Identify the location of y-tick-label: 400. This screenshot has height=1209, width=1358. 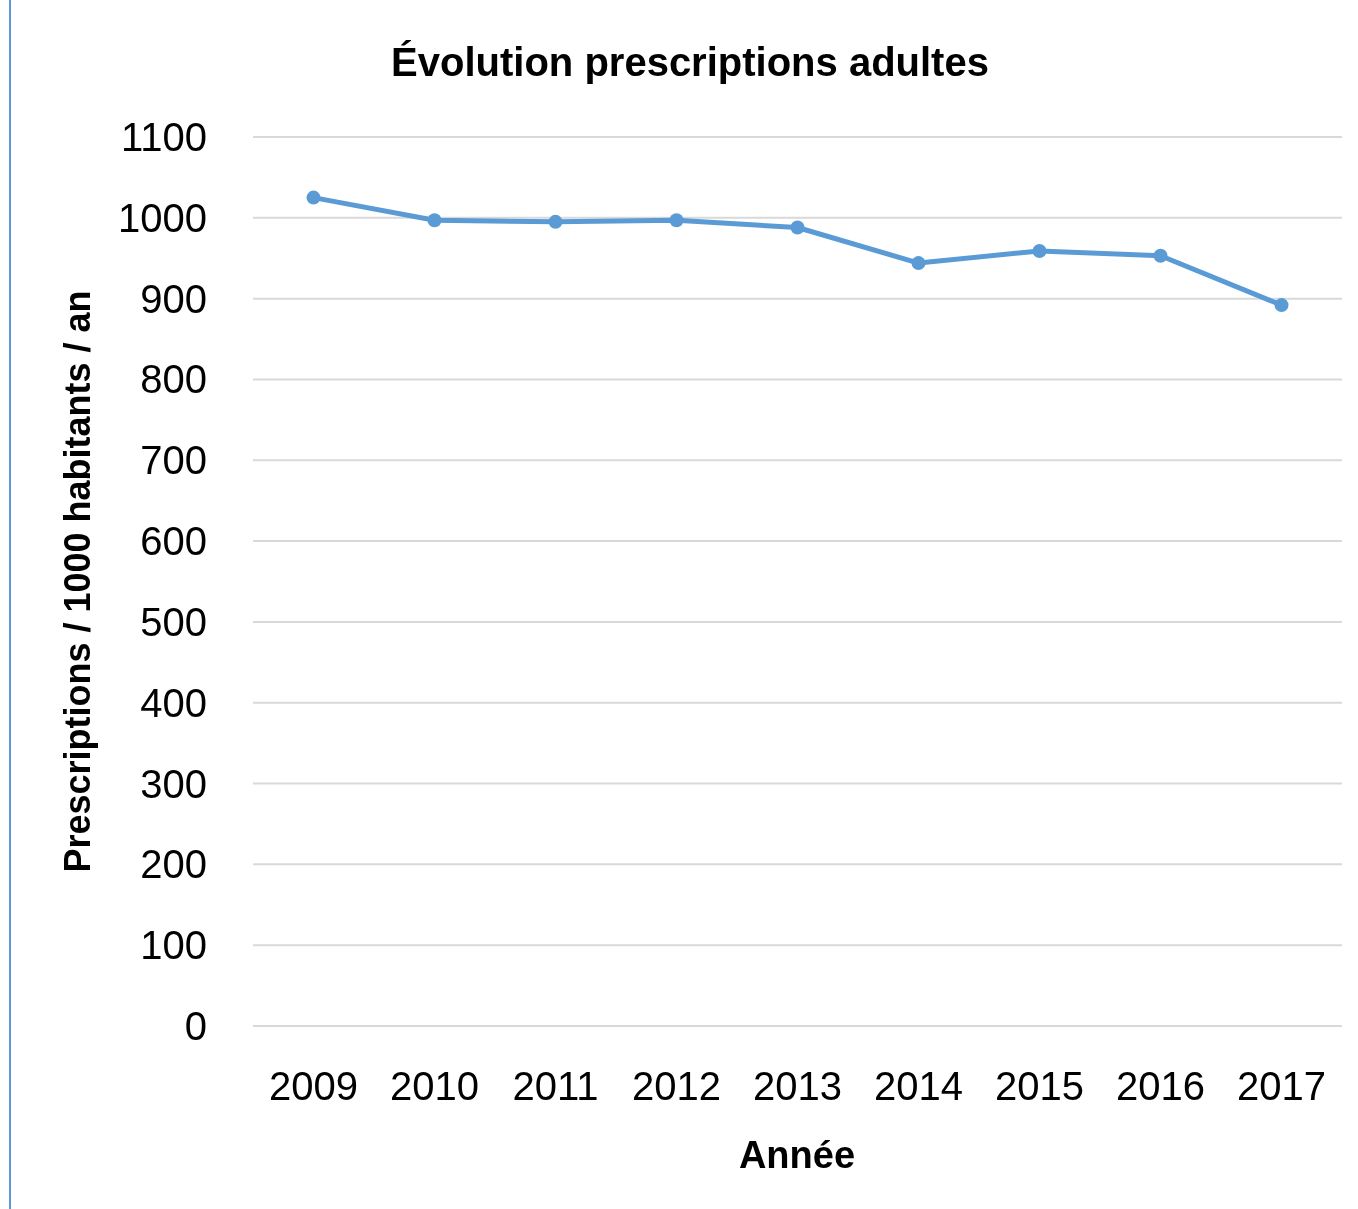
(173, 702).